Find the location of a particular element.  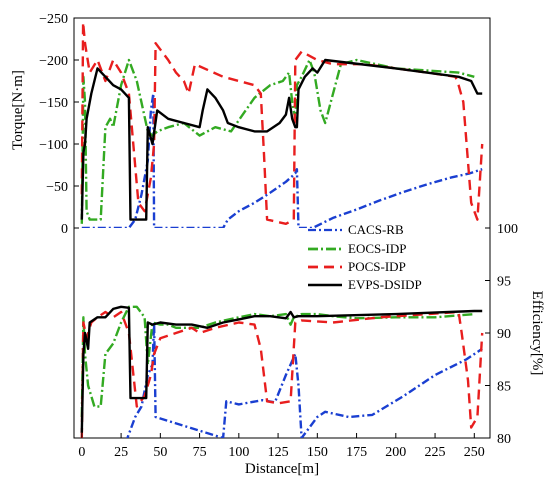

efficiency-y-tick-label: 90 is located at coordinates (504, 334).